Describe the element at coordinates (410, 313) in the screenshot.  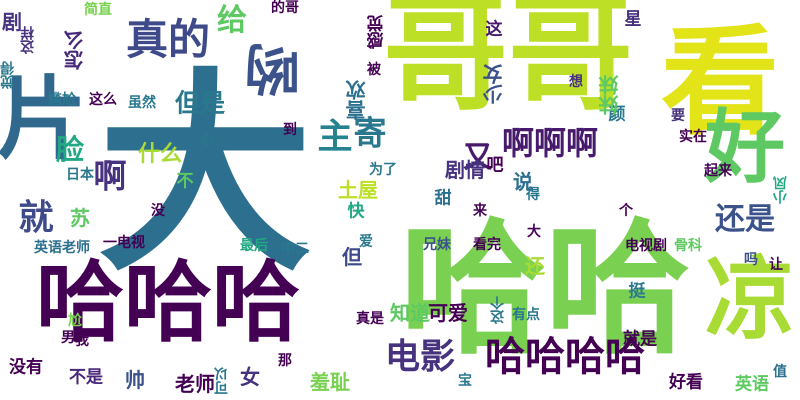
I see `cloud-word: 知道` at that location.